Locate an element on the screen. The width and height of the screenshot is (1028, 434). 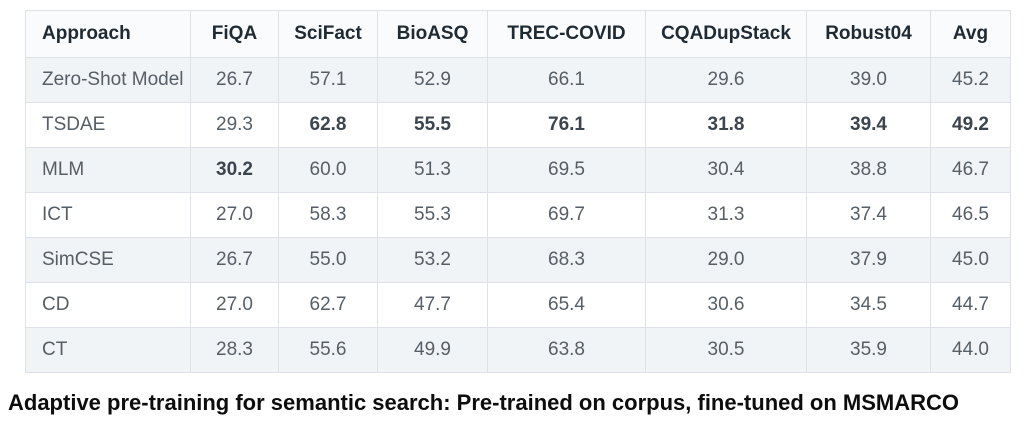
value-cell: 49.9 is located at coordinates (432, 350).